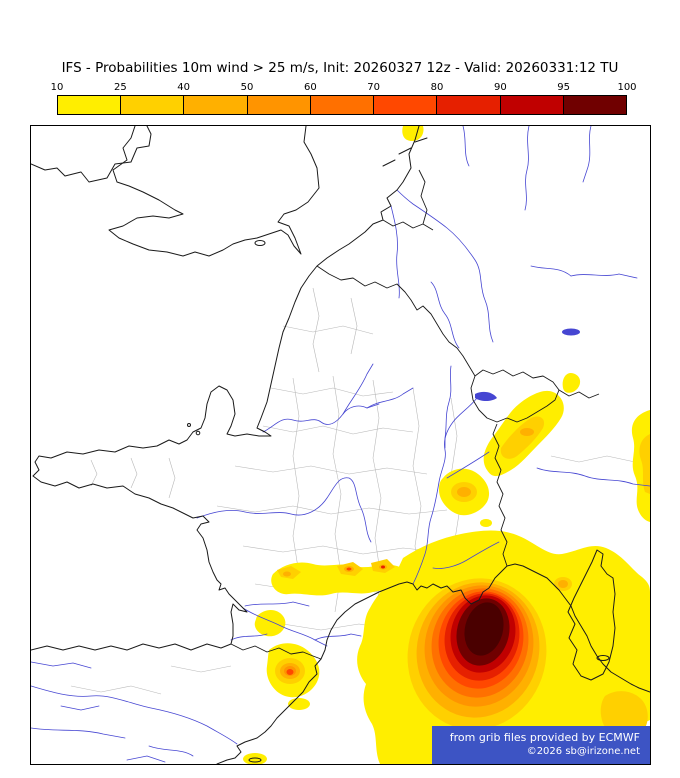  What do you see at coordinates (321, 418) in the screenshot?
I see `river-seine` at bounding box center [321, 418].